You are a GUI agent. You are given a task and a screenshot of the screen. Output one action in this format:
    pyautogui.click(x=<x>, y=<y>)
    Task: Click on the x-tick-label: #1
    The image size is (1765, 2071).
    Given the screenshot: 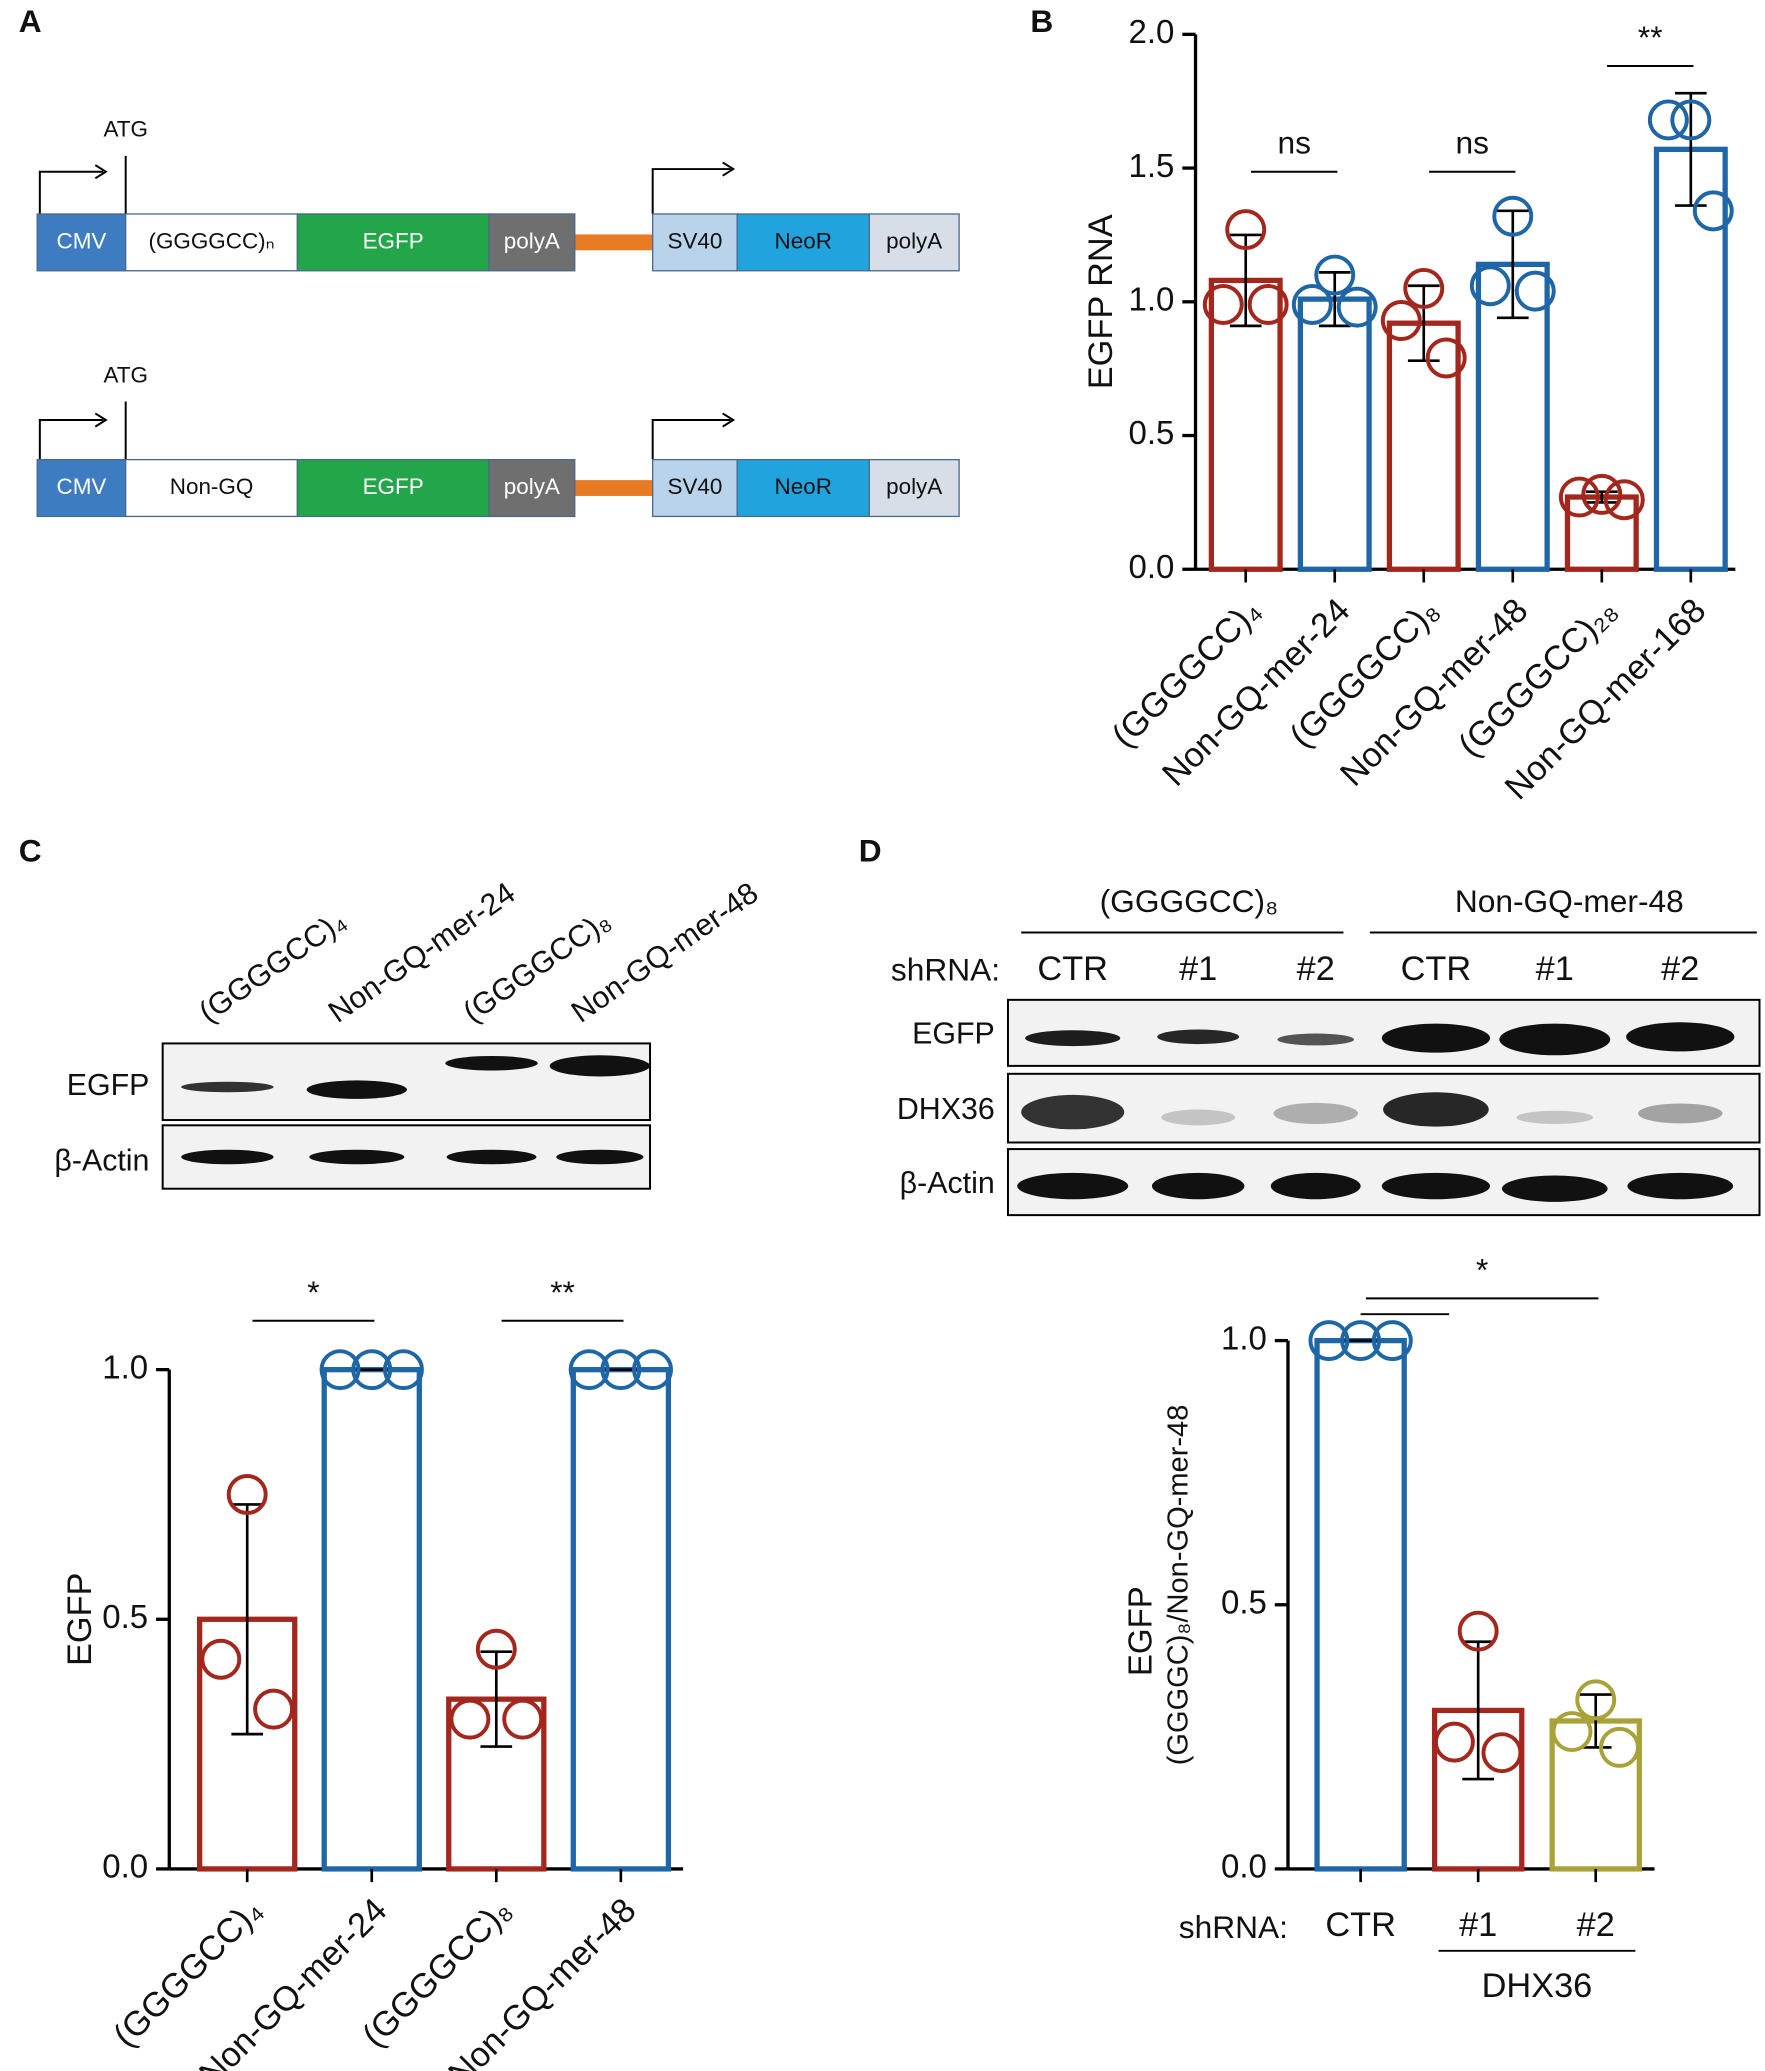 What is the action you would take?
    pyautogui.click(x=1478, y=1925)
    